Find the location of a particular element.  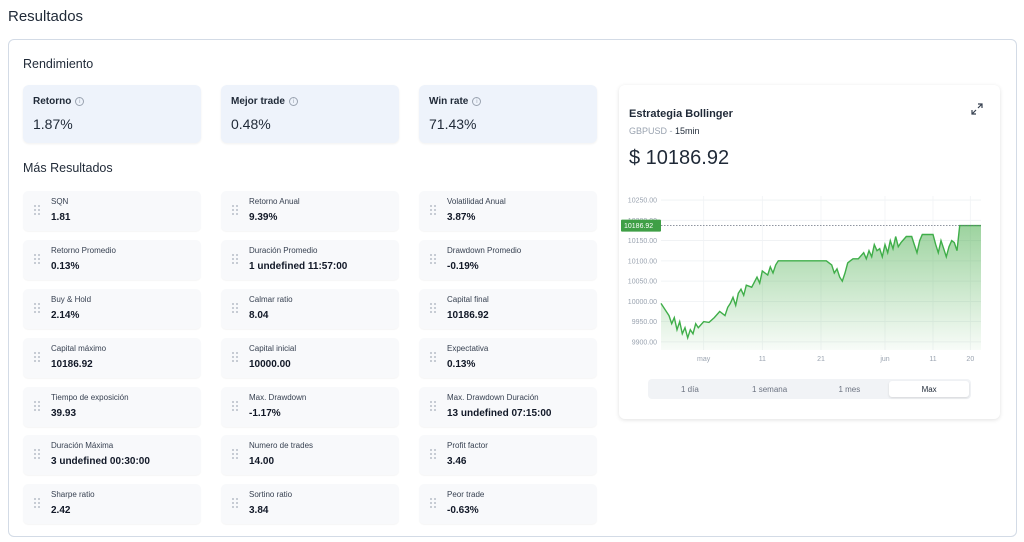

metric-value: 13 undefined 07:15:00 is located at coordinates (499, 413).